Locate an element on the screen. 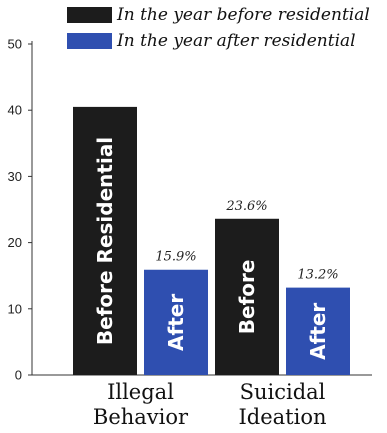 The width and height of the screenshot is (387, 433). y-tick-label-1: 10 is located at coordinates (15, 308).